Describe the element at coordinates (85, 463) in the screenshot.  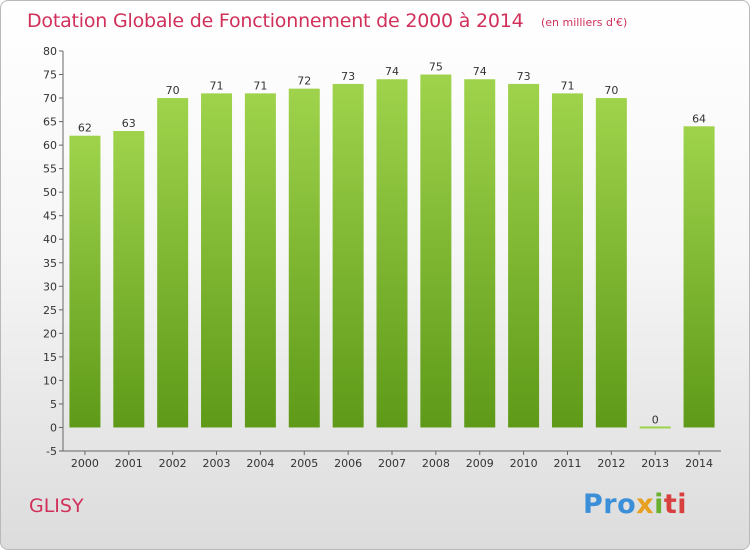
I see `x-tick-label: 2000` at that location.